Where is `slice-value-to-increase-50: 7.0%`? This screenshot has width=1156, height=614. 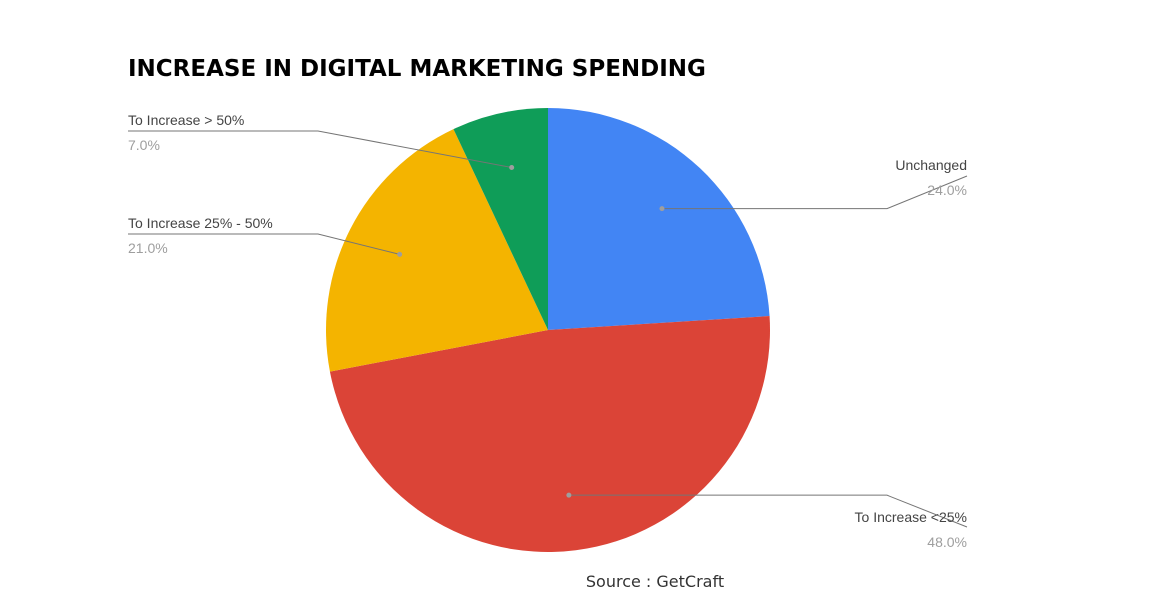
slice-value-to-increase-50: 7.0% is located at coordinates (144, 145).